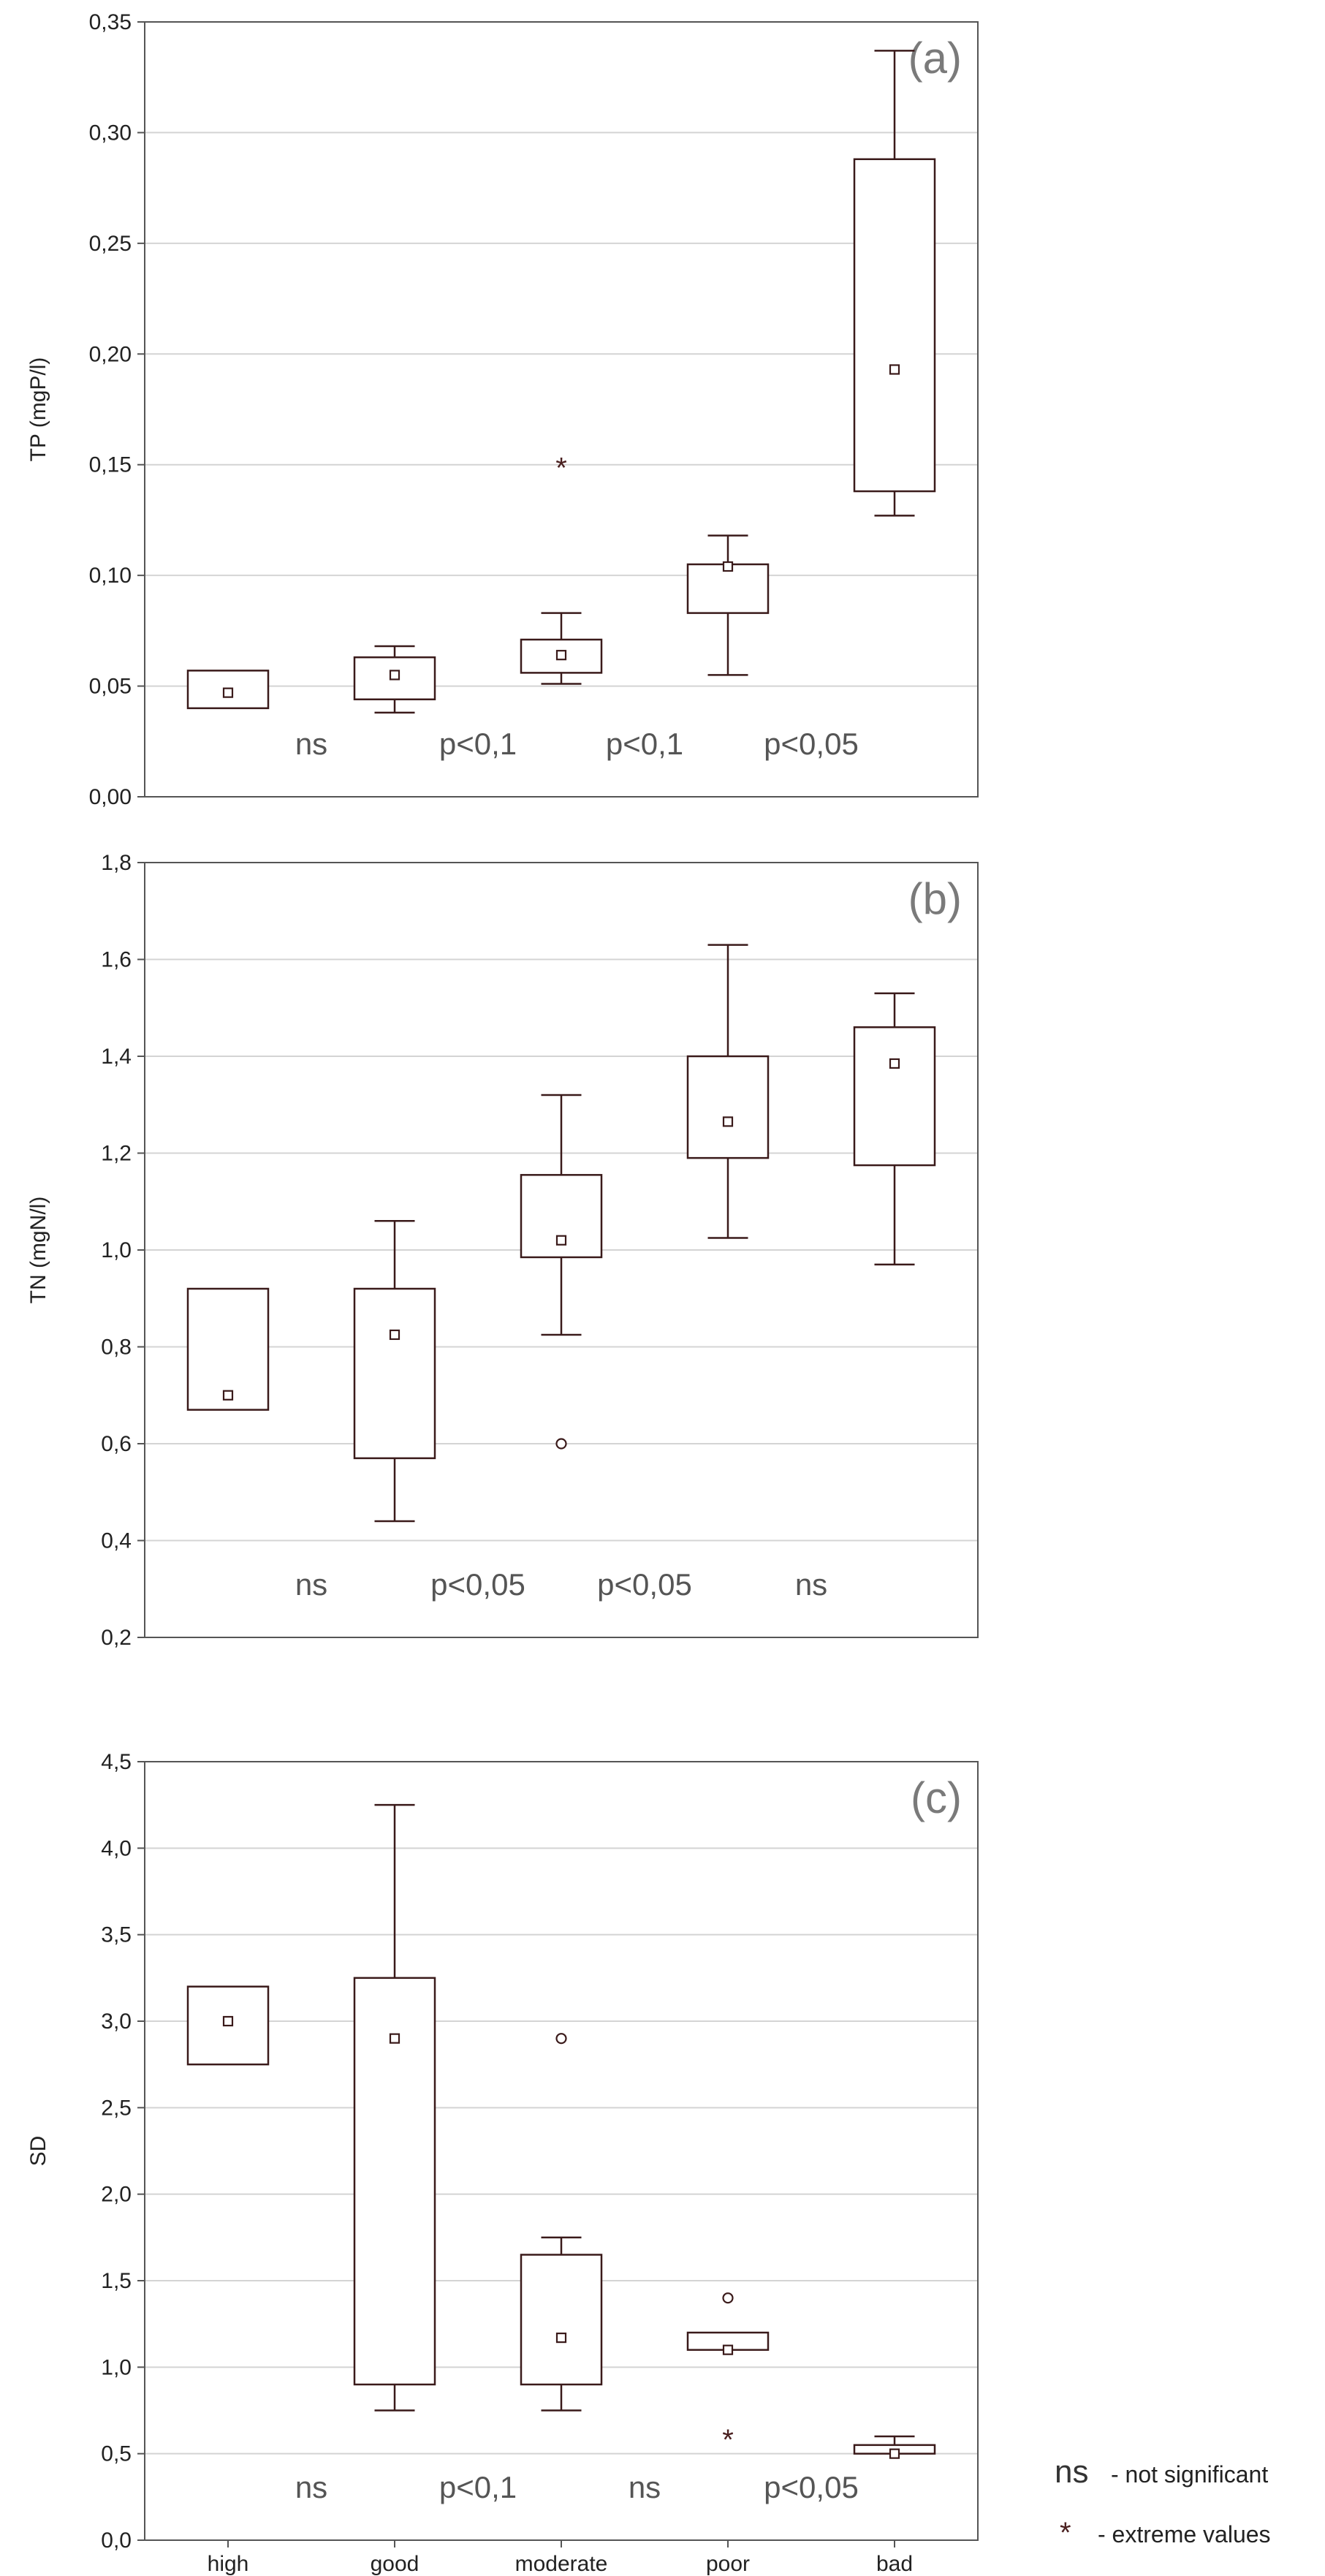  I want to click on legend-text-extreme: - extreme values, so click(1184, 2534).